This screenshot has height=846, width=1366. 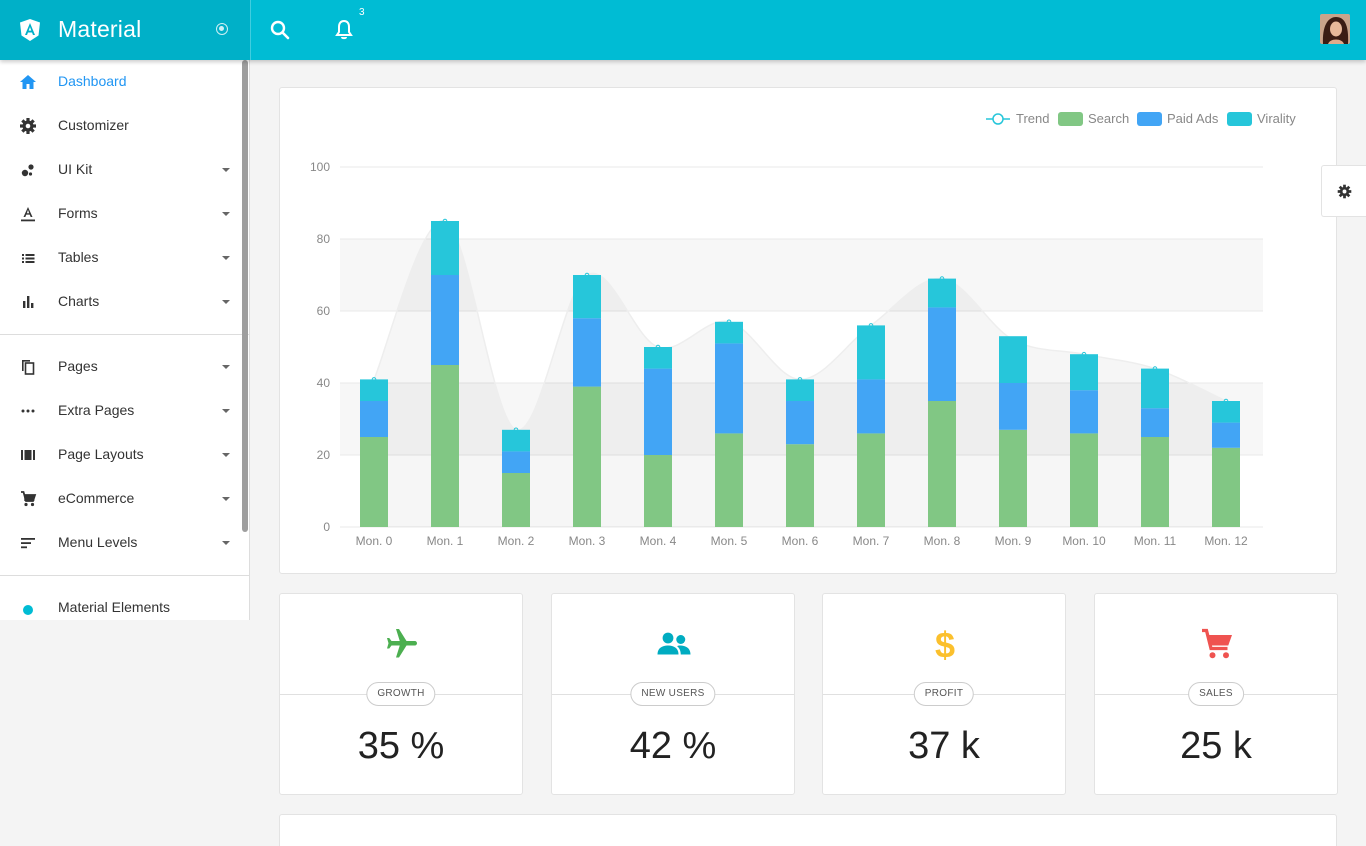 I want to click on x-tick-label: Mon. 2, so click(x=516, y=541).